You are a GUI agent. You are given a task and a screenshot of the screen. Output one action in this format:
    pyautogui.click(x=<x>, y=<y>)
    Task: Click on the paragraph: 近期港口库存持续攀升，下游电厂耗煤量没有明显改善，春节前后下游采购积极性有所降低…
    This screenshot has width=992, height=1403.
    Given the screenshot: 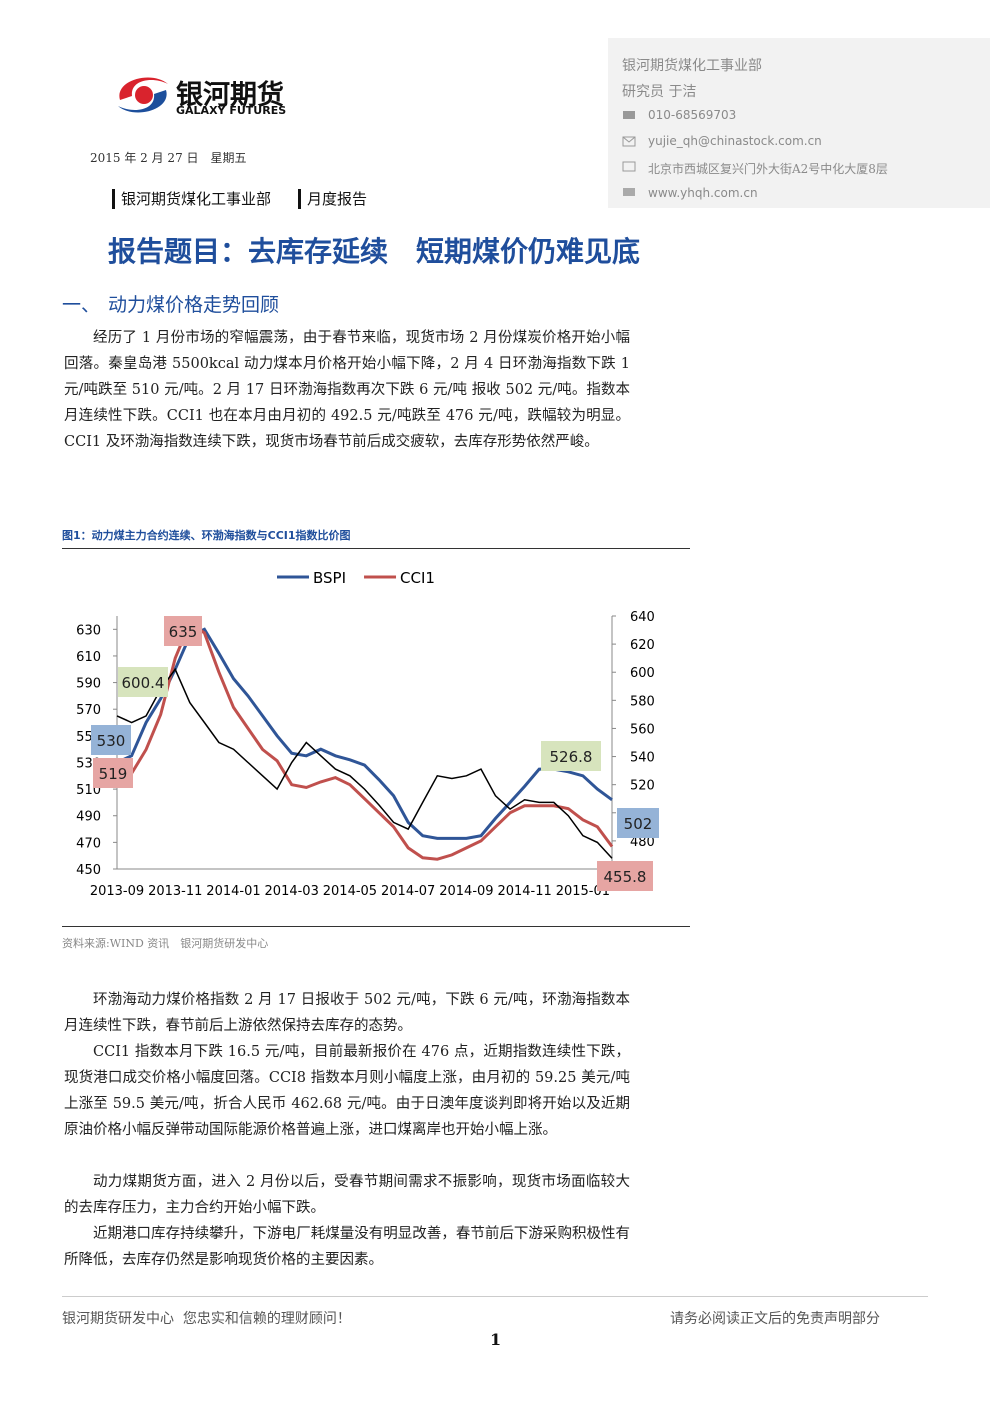 What is the action you would take?
    pyautogui.click(x=347, y=1247)
    